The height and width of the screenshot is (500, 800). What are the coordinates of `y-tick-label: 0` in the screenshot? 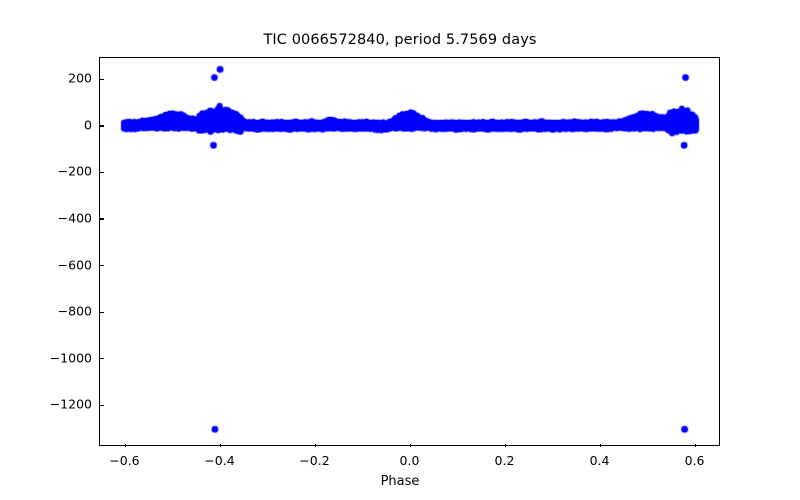 It's located at (88, 125).